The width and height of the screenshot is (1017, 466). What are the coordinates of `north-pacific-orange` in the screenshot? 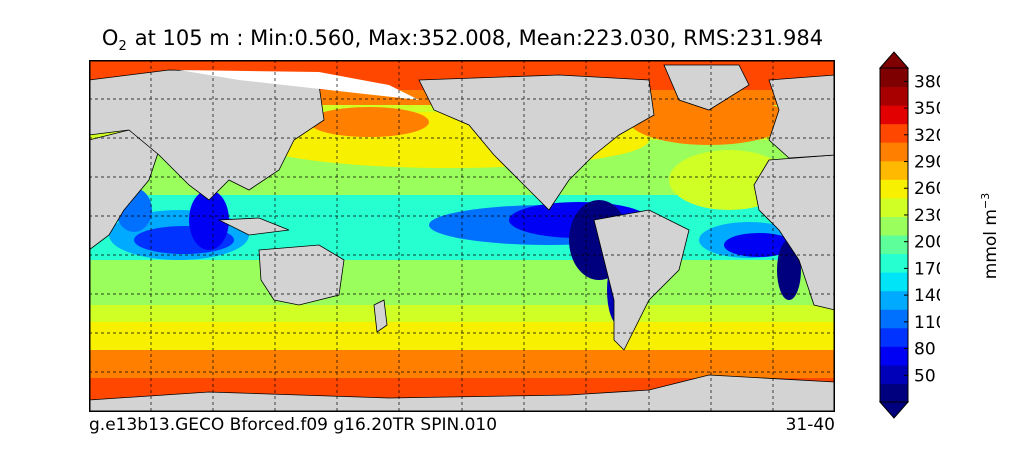 It's located at (369, 122).